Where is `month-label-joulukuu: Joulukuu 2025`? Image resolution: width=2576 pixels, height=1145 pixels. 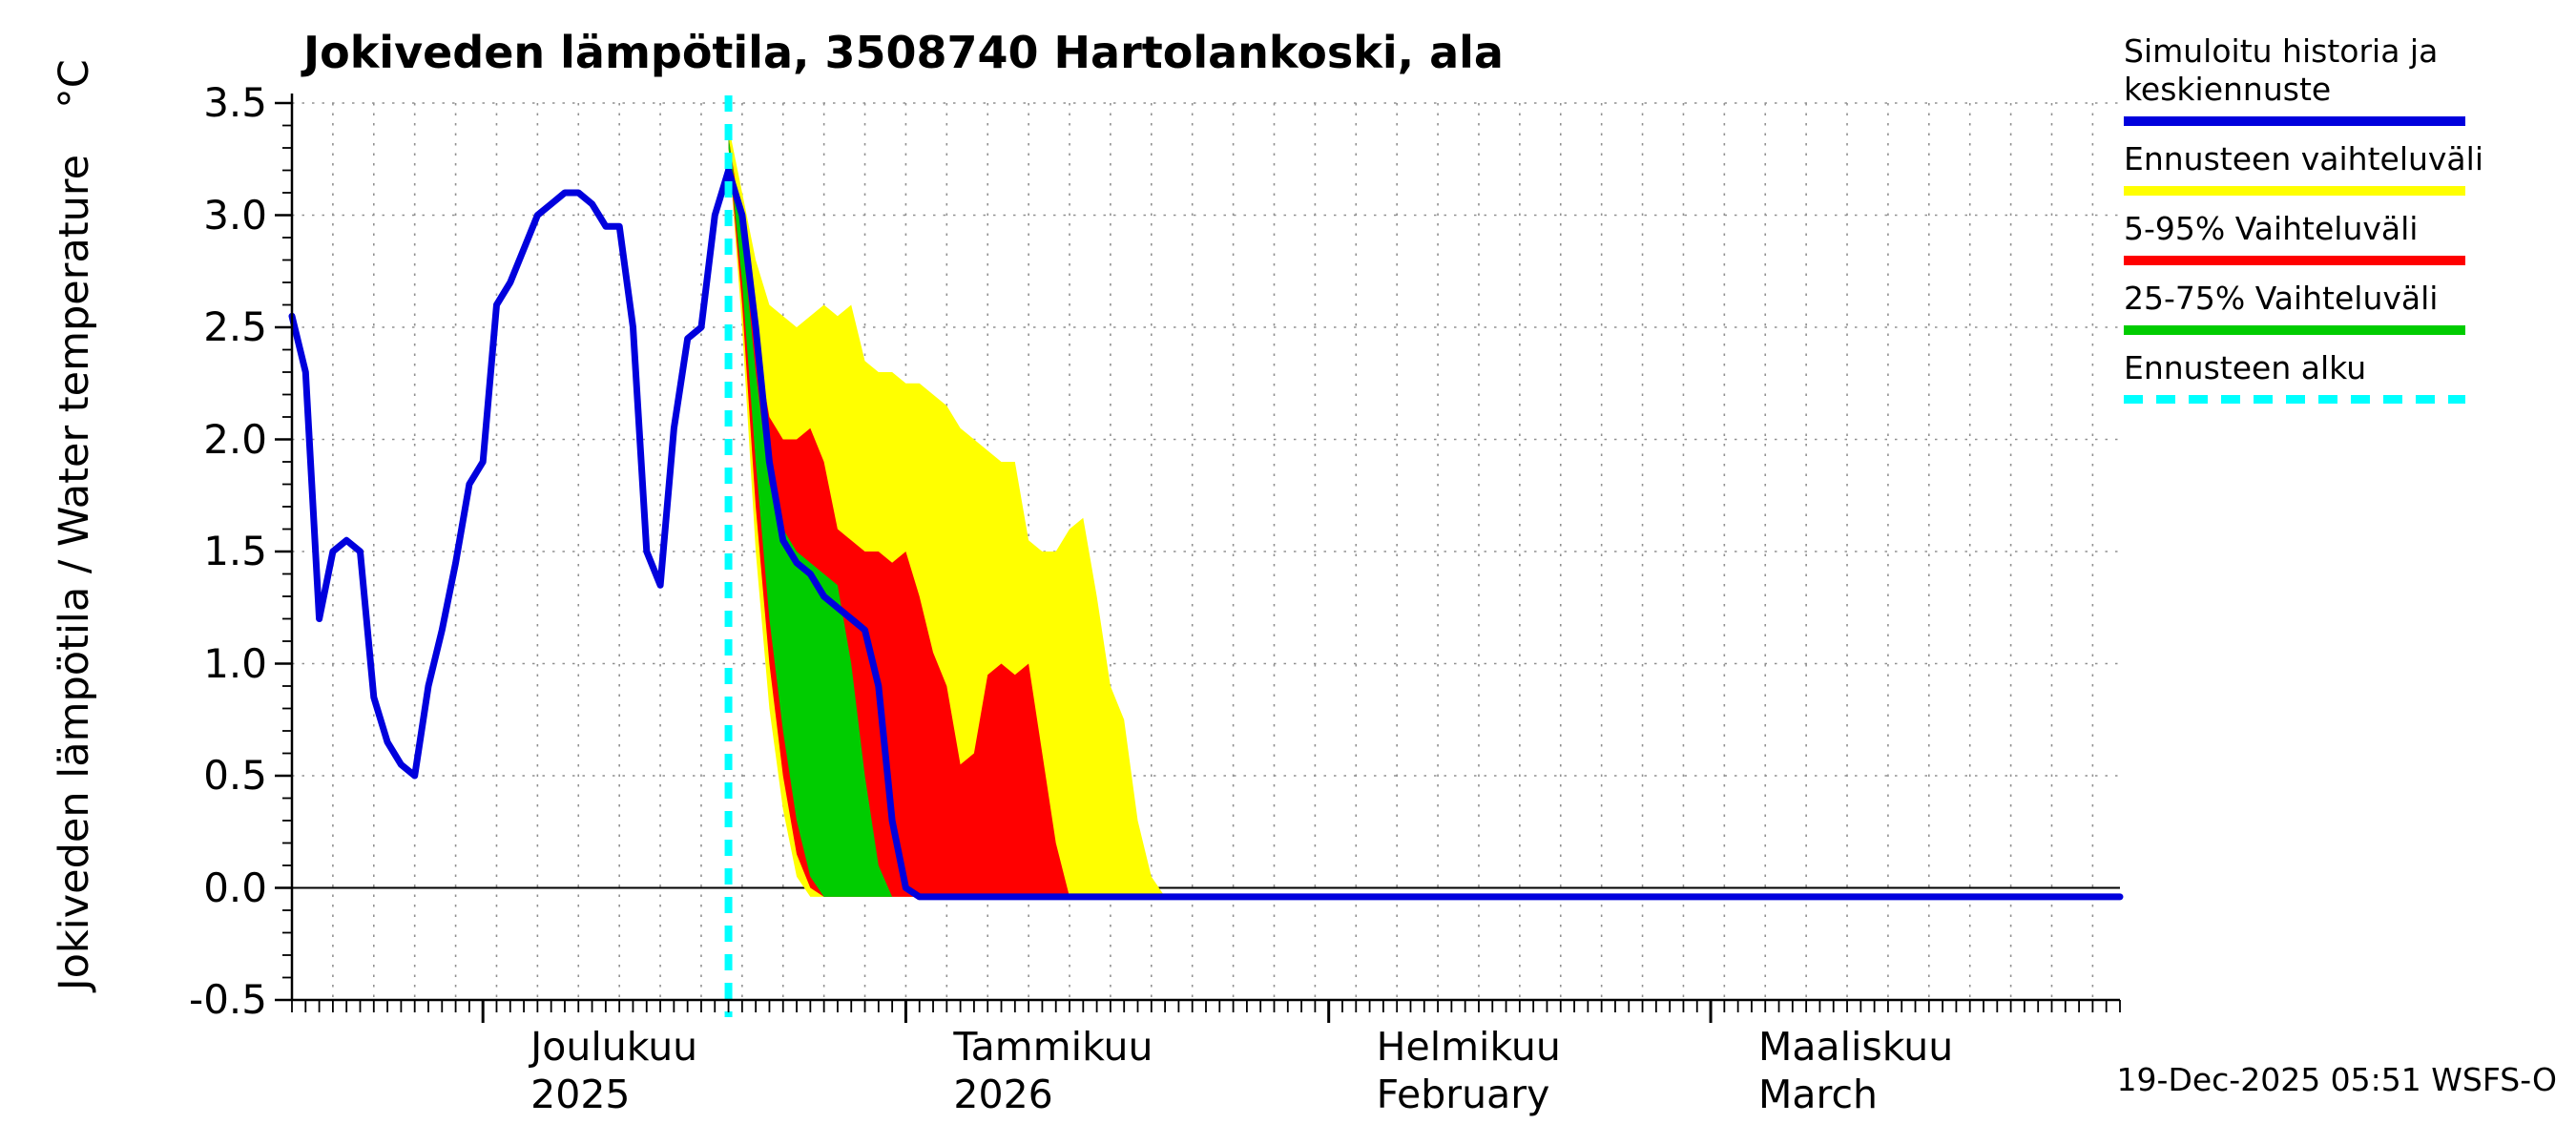
month-label-joulukuu: Joulukuu 2025 is located at coordinates (613, 1070).